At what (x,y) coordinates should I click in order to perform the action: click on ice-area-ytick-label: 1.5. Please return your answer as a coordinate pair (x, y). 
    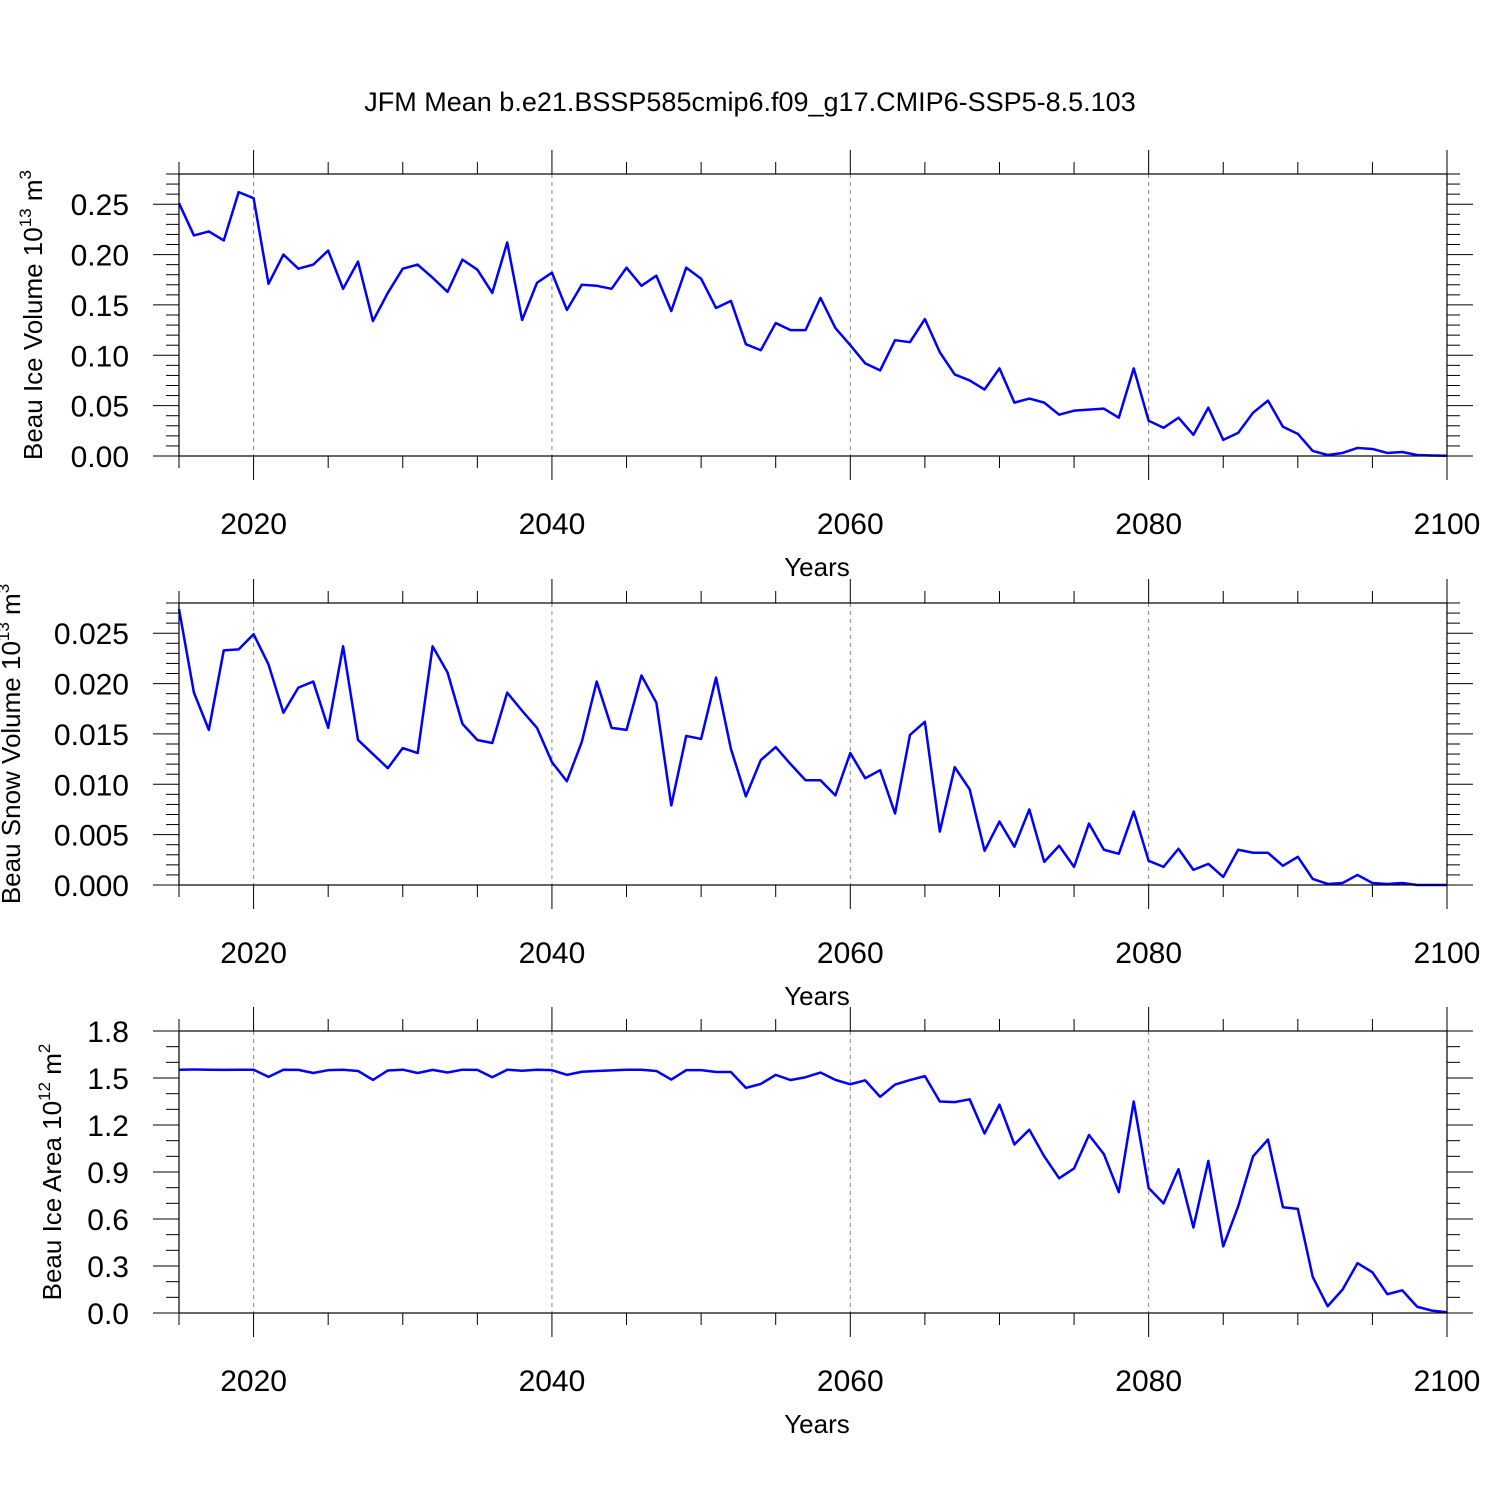
    Looking at the image, I should click on (108, 1079).